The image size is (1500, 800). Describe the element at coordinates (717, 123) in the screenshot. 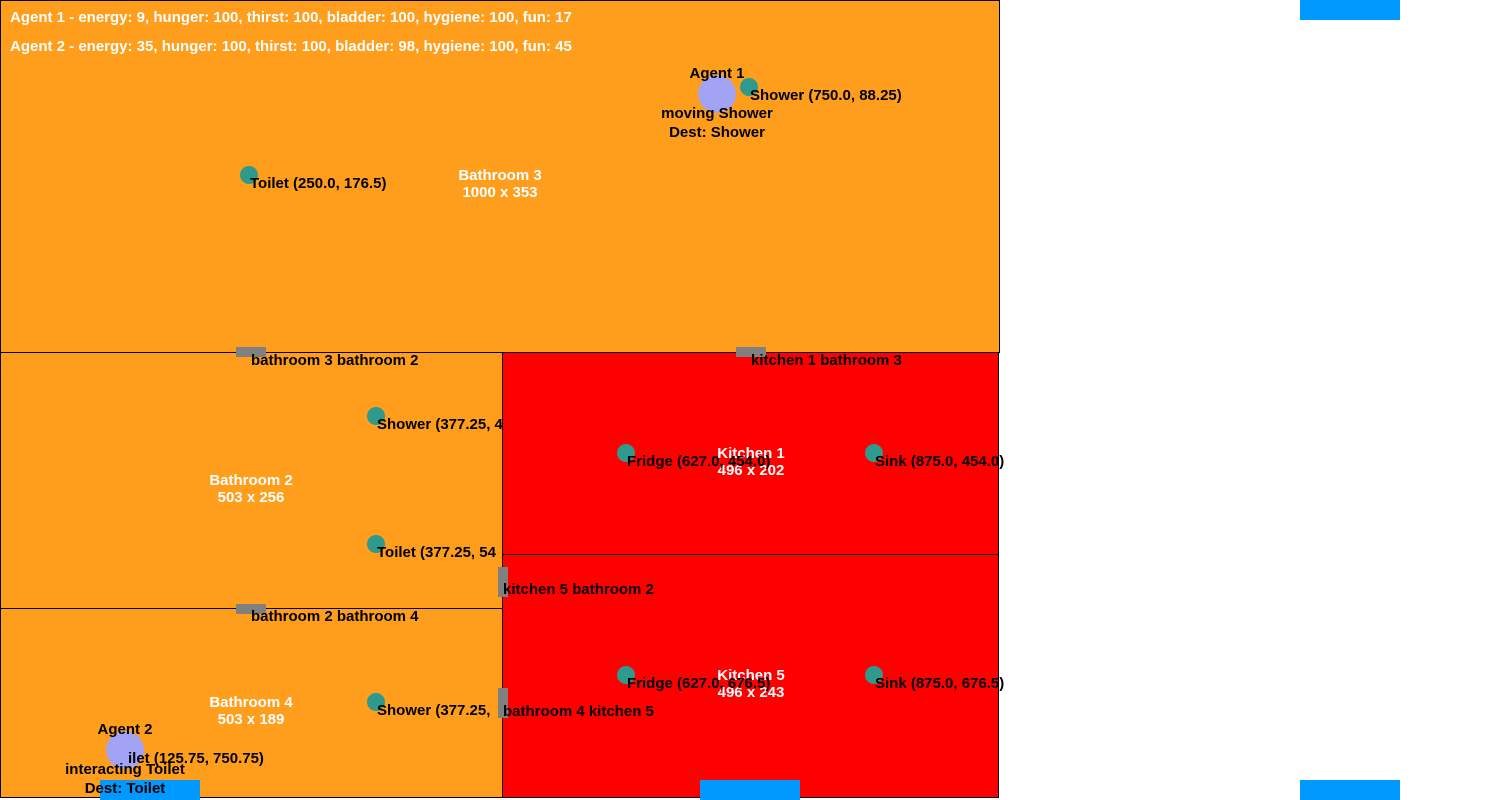

I see `agent-1-status: moving Shower Dest: Shower` at that location.